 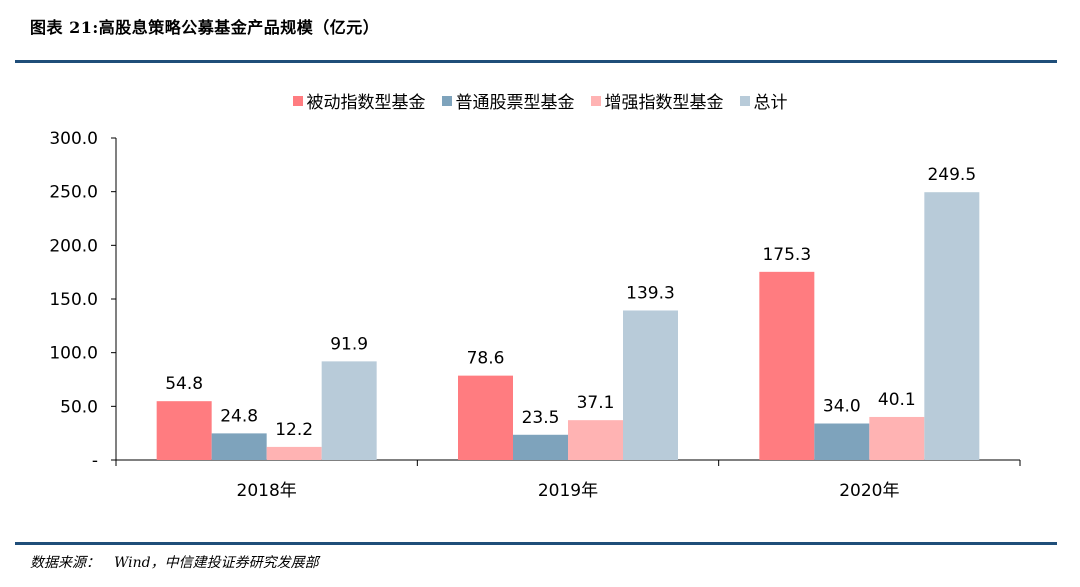 I want to click on legend-label: 增强指数型基金, so click(x=664, y=103).